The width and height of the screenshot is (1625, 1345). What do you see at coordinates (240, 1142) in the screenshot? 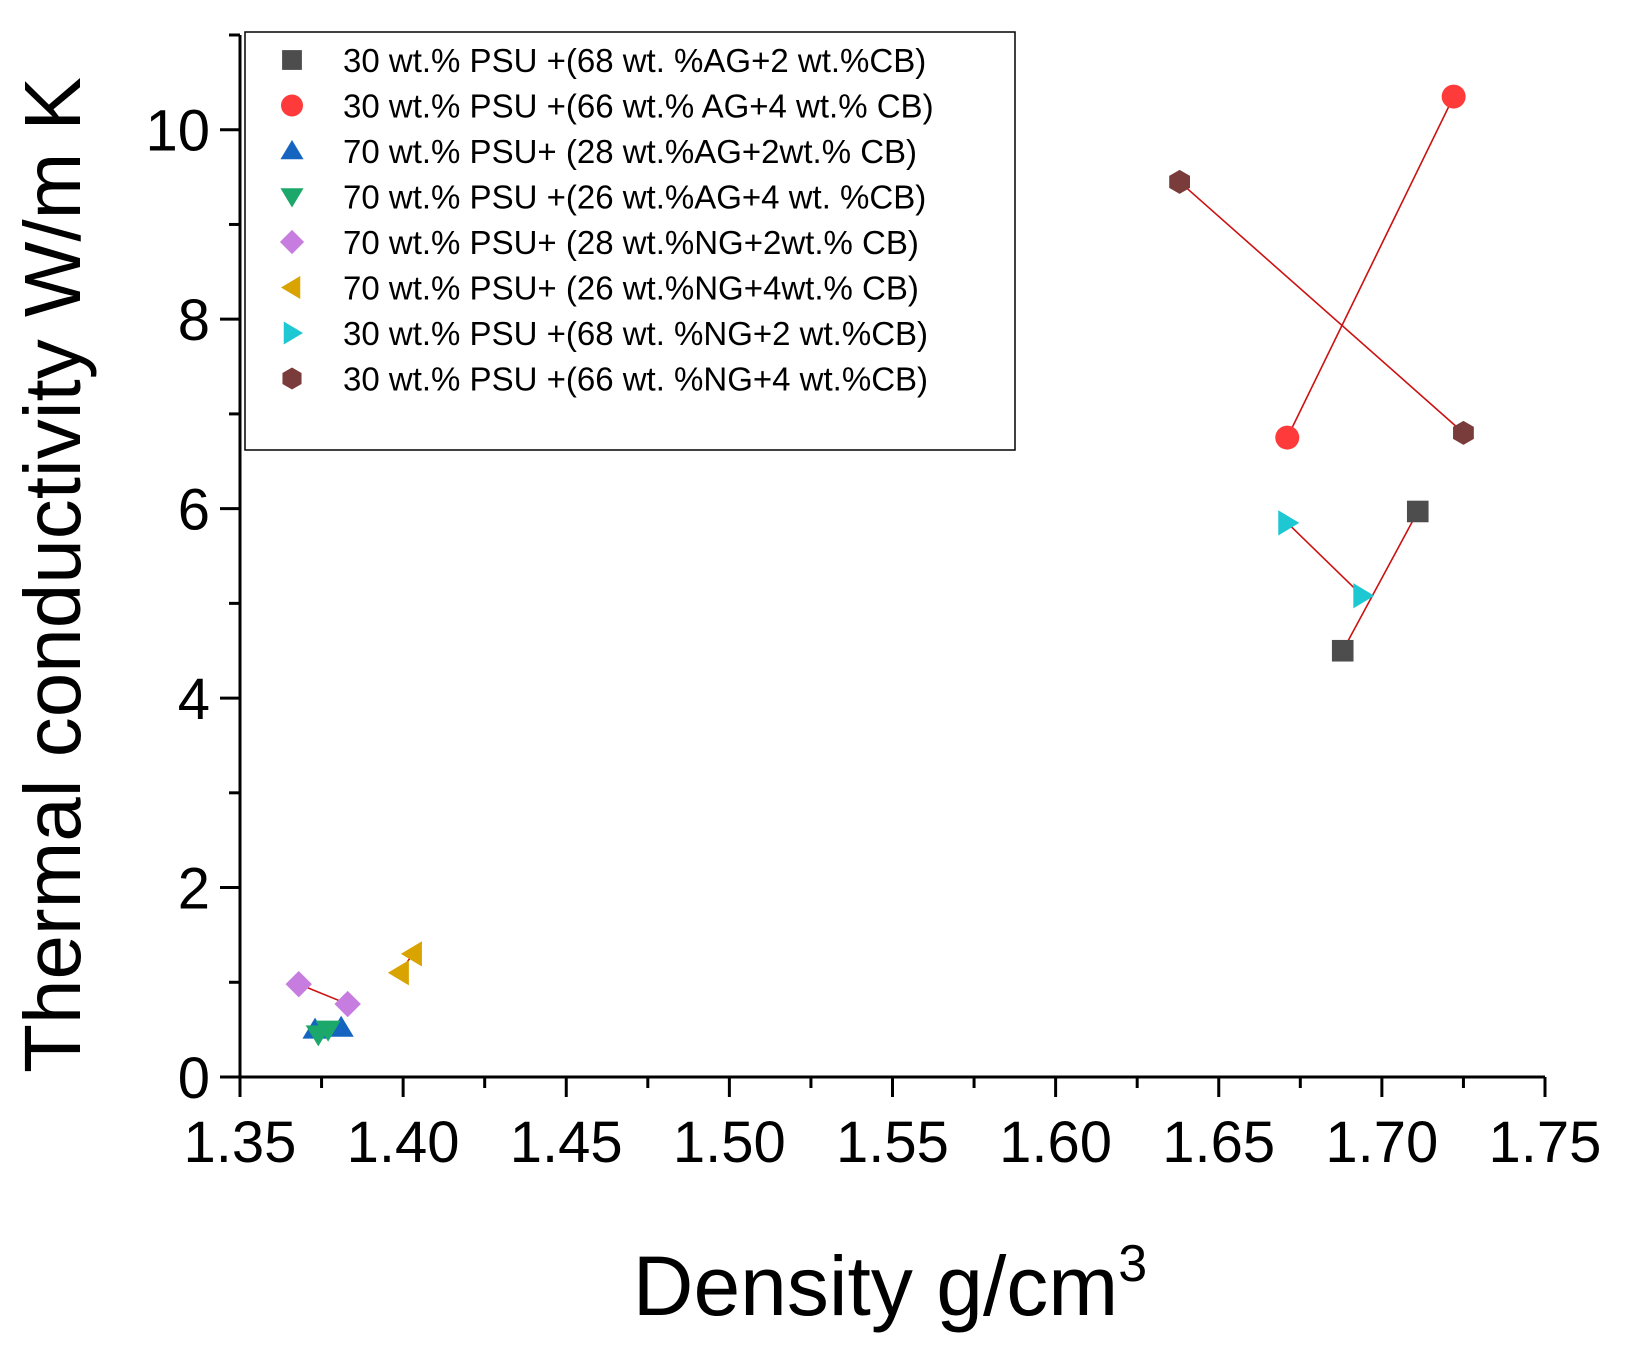
I see `x-tick-label: 1.35` at bounding box center [240, 1142].